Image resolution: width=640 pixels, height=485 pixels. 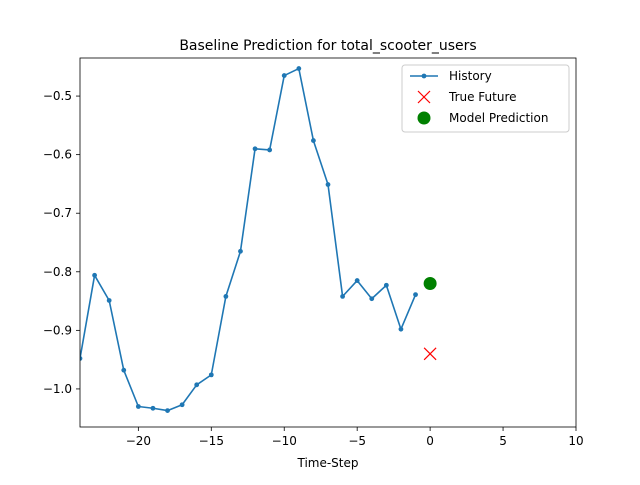 What do you see at coordinates (57, 272) in the screenshot?
I see `y-tick-label: −0.8` at bounding box center [57, 272].